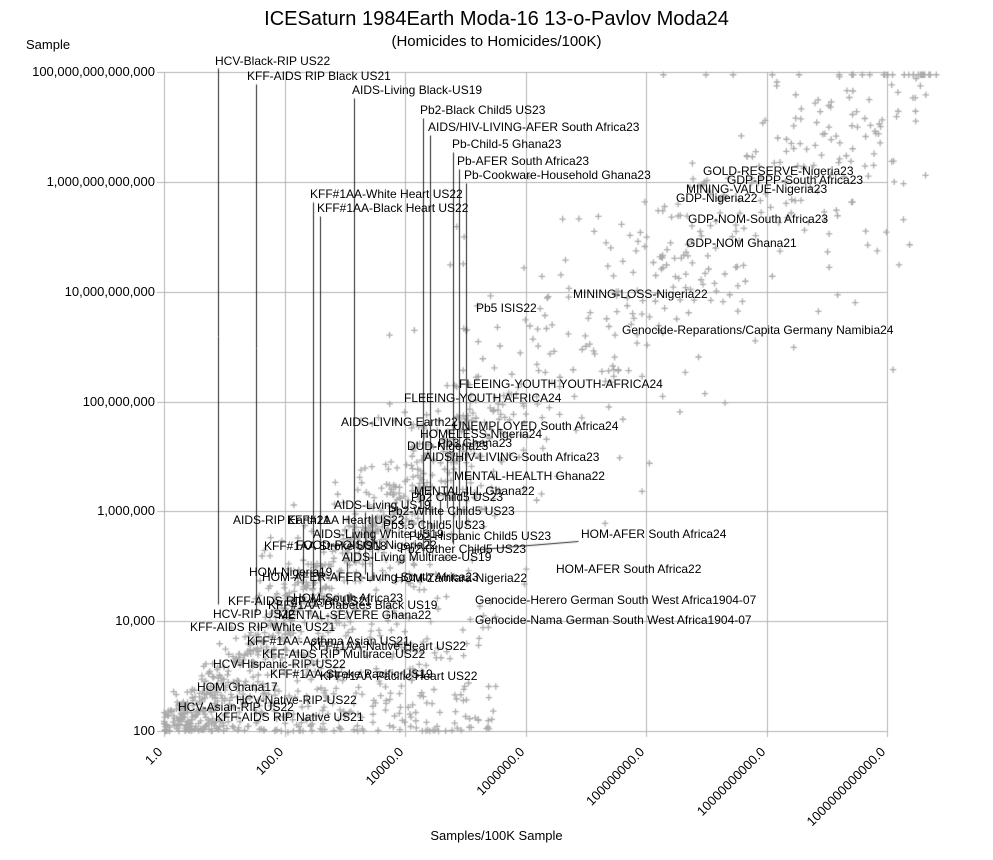 Image resolution: width=993 pixels, height=860 pixels. Describe the element at coordinates (629, 569) in the screenshot. I see `annotation-label: HOM-AFER South Africa22` at that location.